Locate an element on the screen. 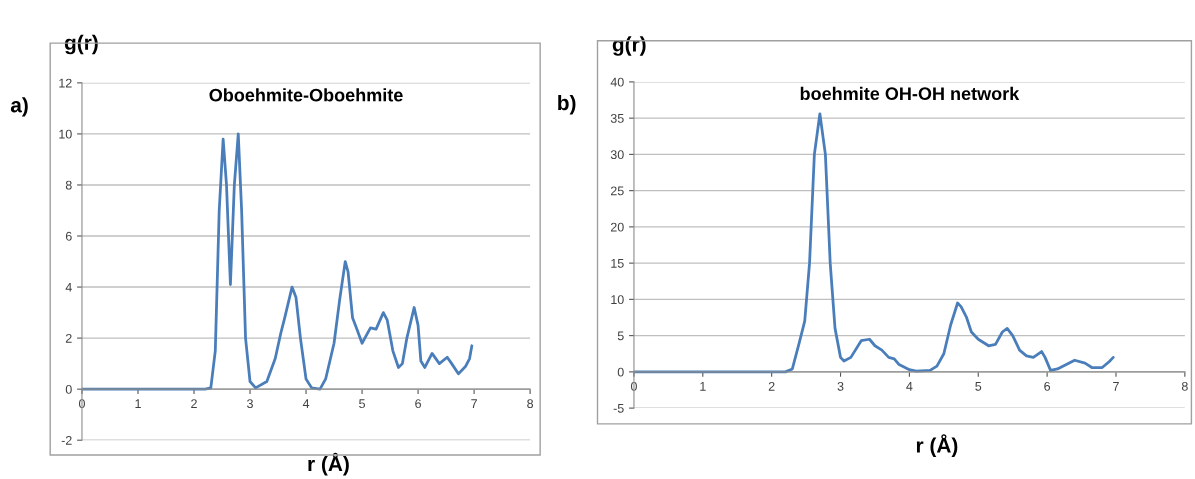  y-tick-label: 0 is located at coordinates (620, 372).